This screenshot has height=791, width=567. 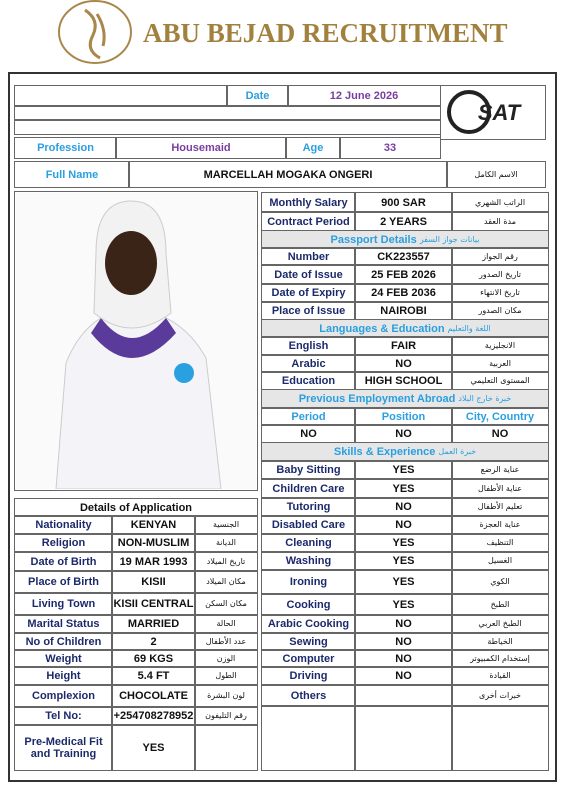 What do you see at coordinates (226, 604) in the screenshot?
I see `field-arabic: مكان السكن` at bounding box center [226, 604].